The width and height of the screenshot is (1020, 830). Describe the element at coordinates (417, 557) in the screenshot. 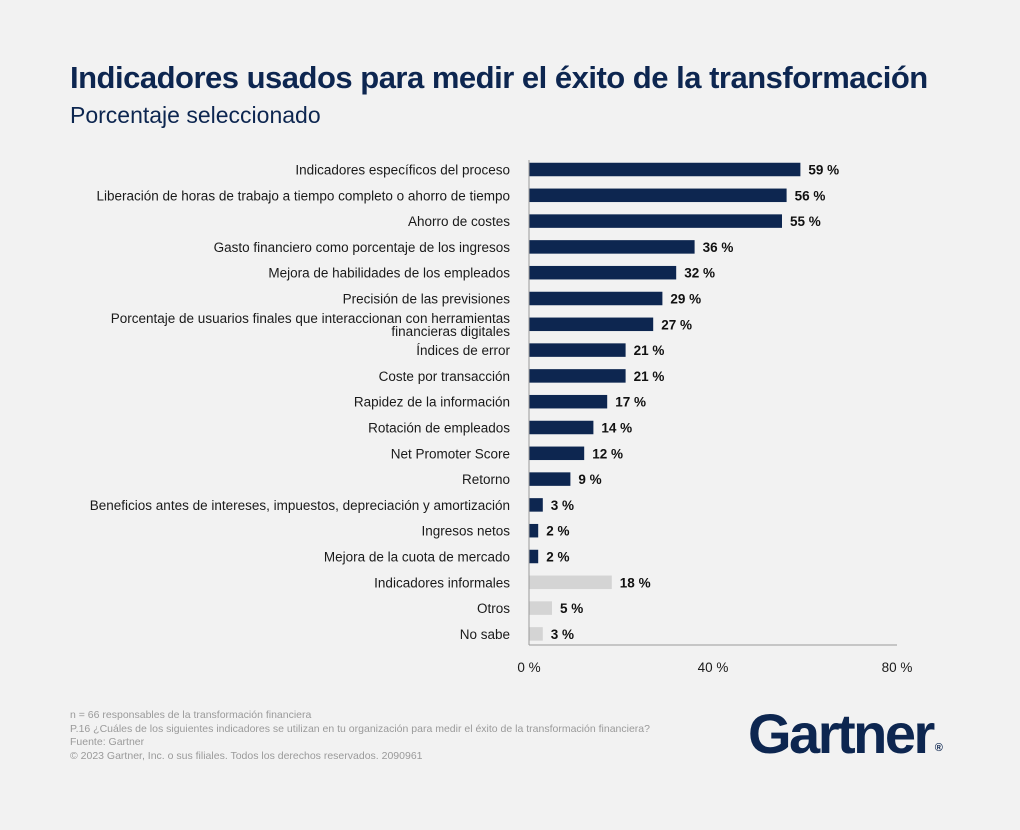

I see `category-label: Mejora de la cuota de mercado` at that location.